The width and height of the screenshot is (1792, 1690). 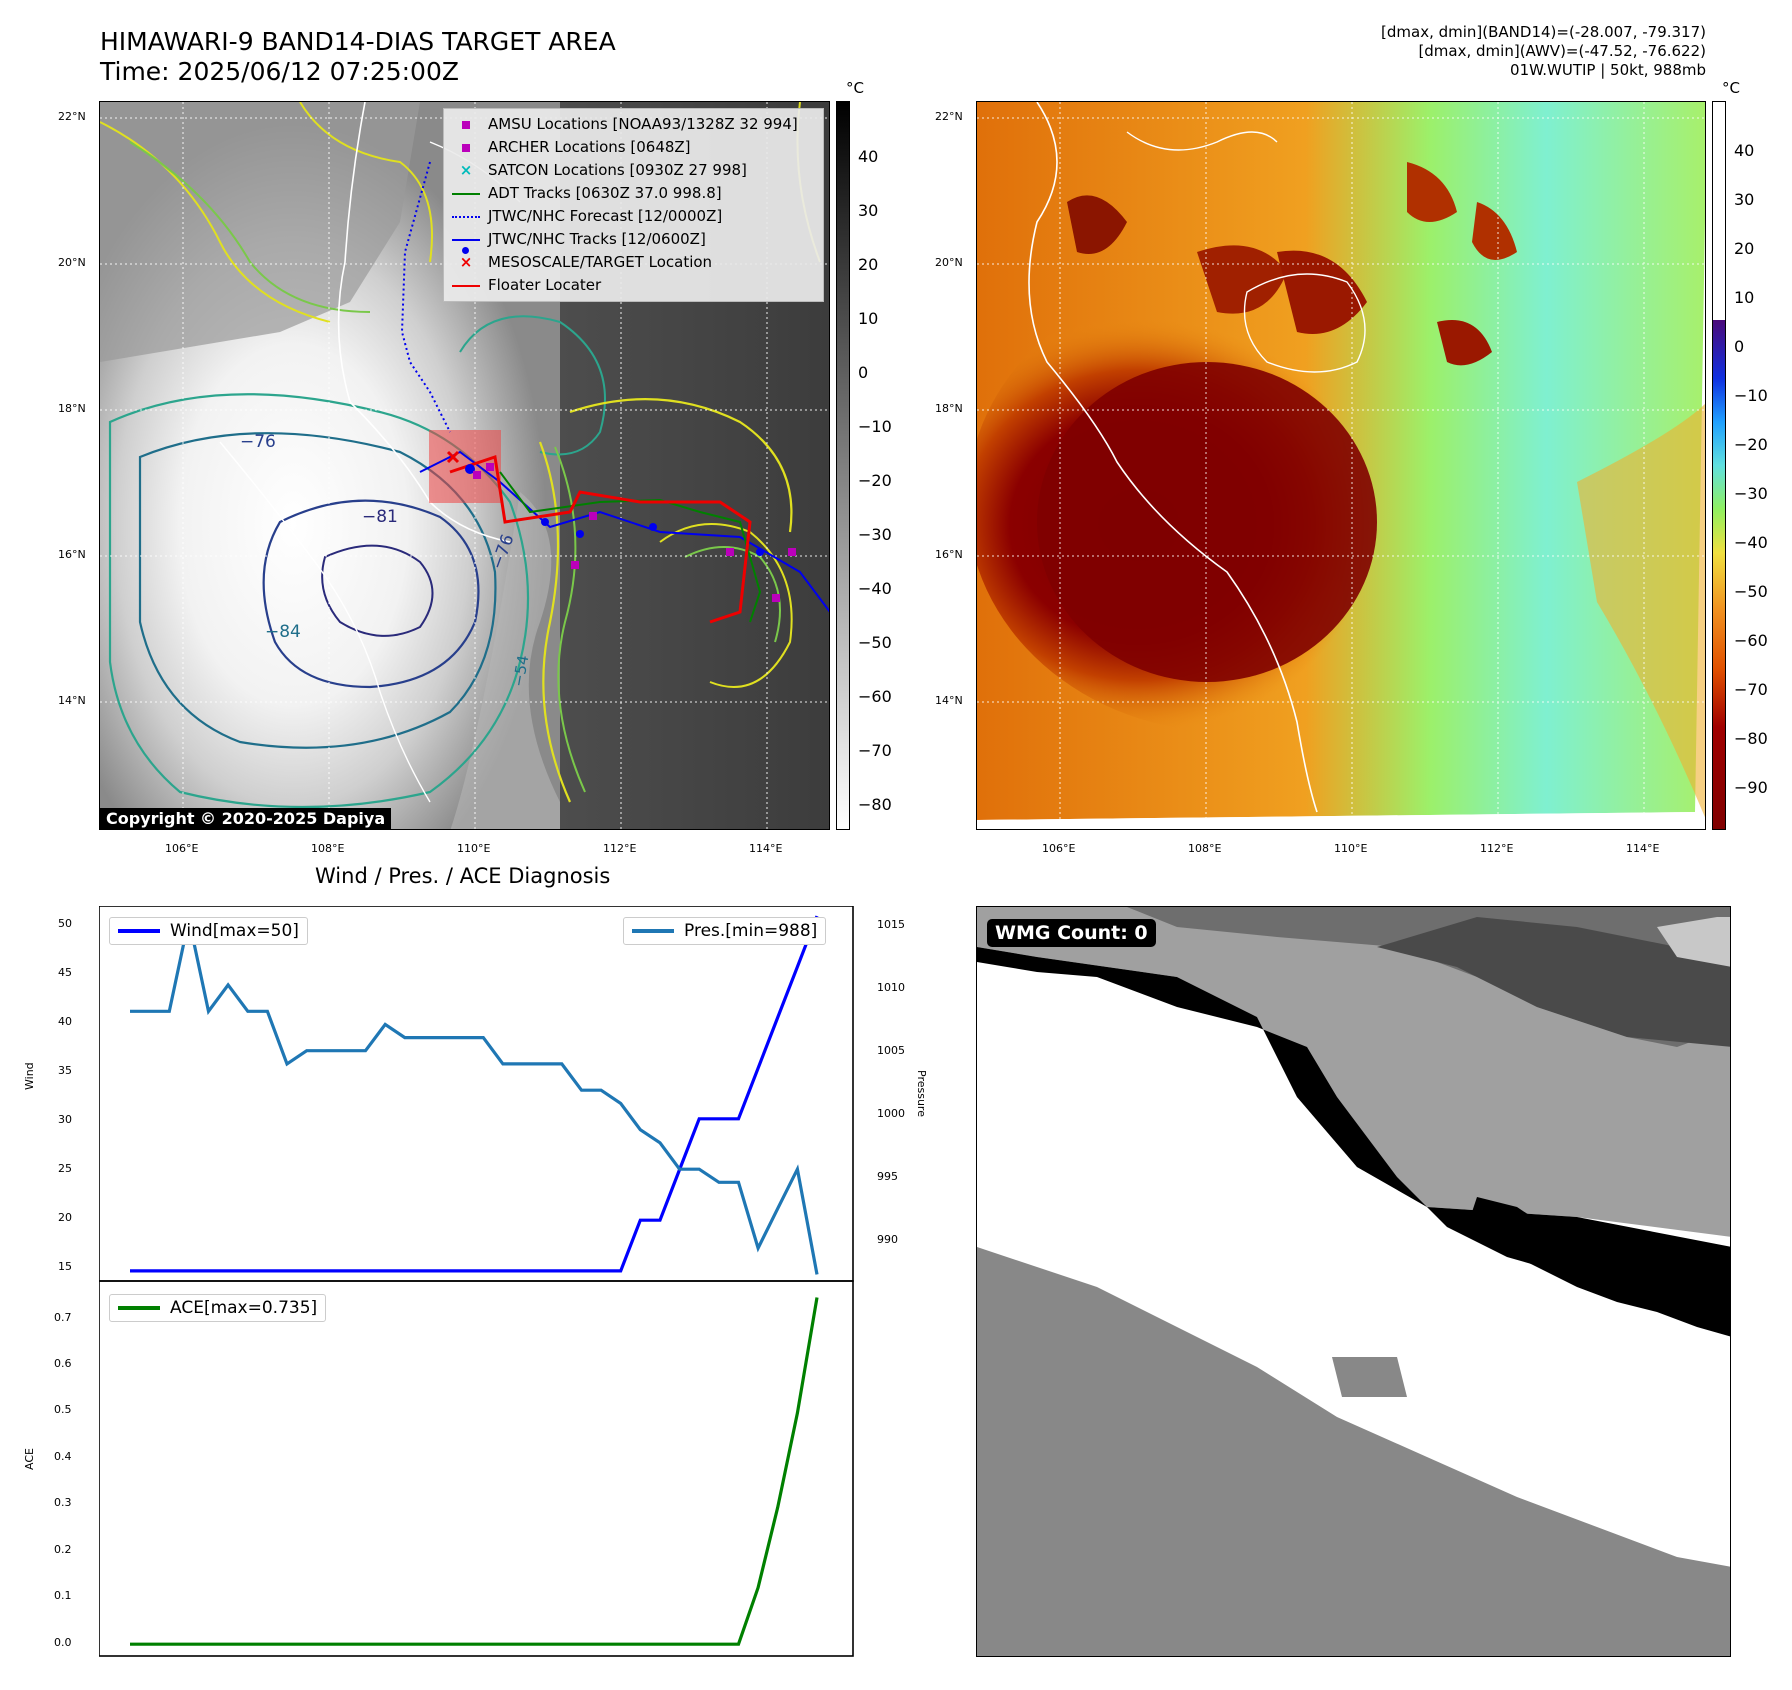 What do you see at coordinates (891, 1050) in the screenshot?
I see `pressure-tick: 1005` at bounding box center [891, 1050].